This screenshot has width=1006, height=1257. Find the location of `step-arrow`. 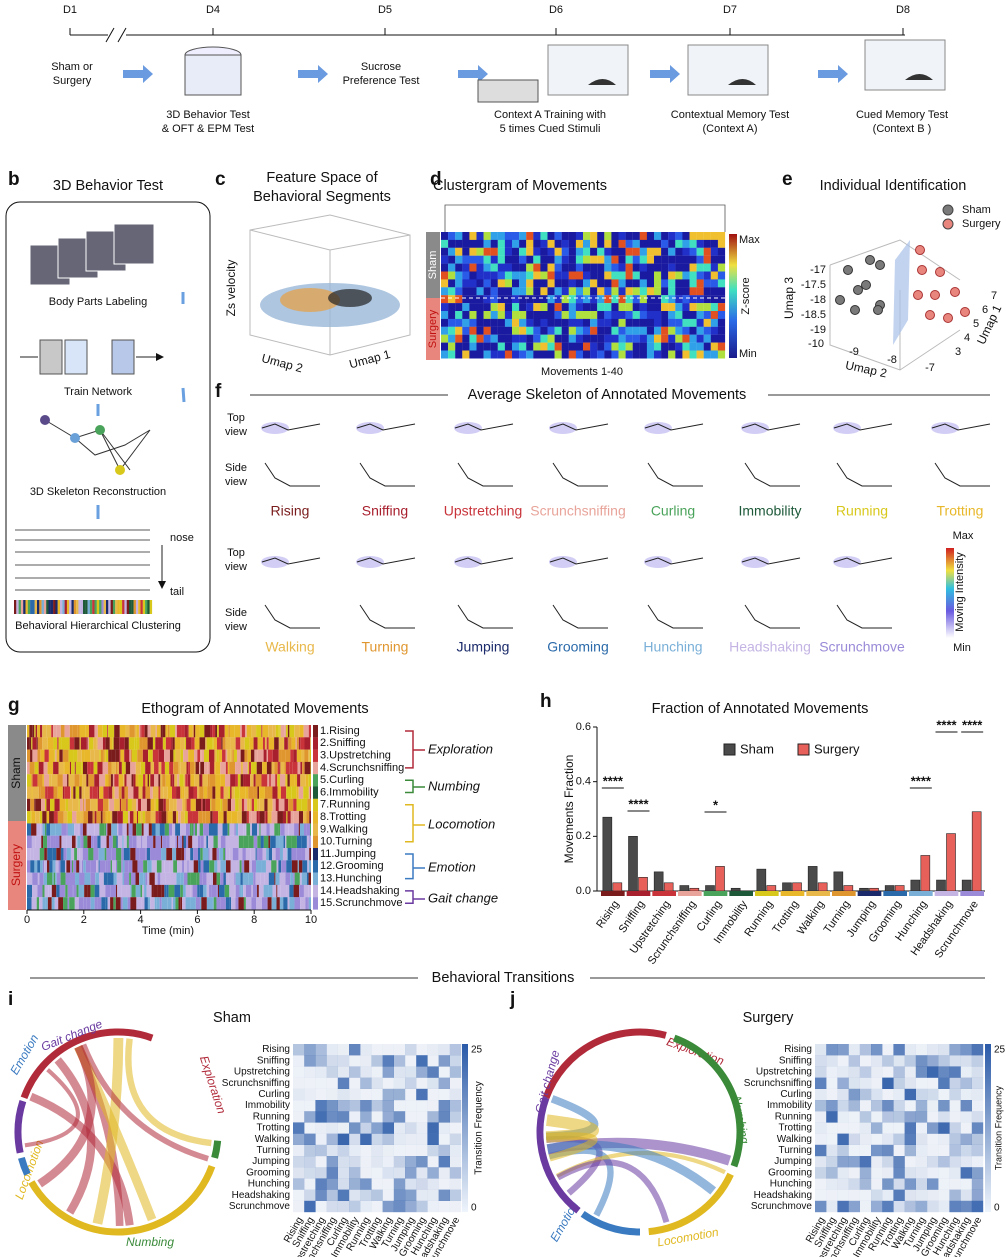

step-arrow is located at coordinates (313, 74).